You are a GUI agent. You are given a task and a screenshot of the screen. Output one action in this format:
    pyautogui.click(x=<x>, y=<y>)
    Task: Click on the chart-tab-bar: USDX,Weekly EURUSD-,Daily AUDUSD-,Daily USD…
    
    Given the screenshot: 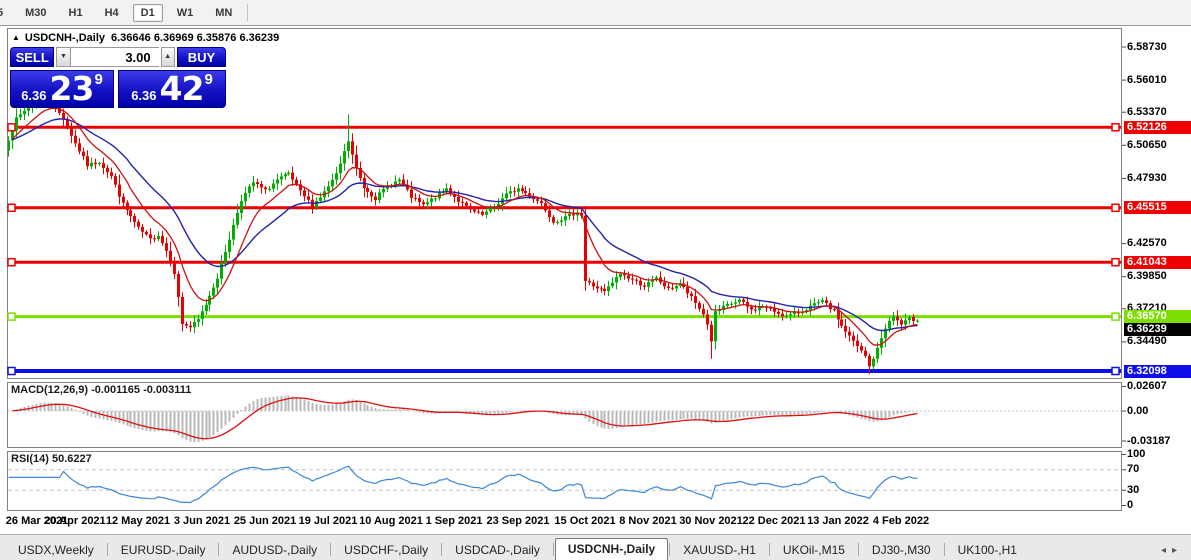 What is the action you would take?
    pyautogui.click(x=595, y=547)
    